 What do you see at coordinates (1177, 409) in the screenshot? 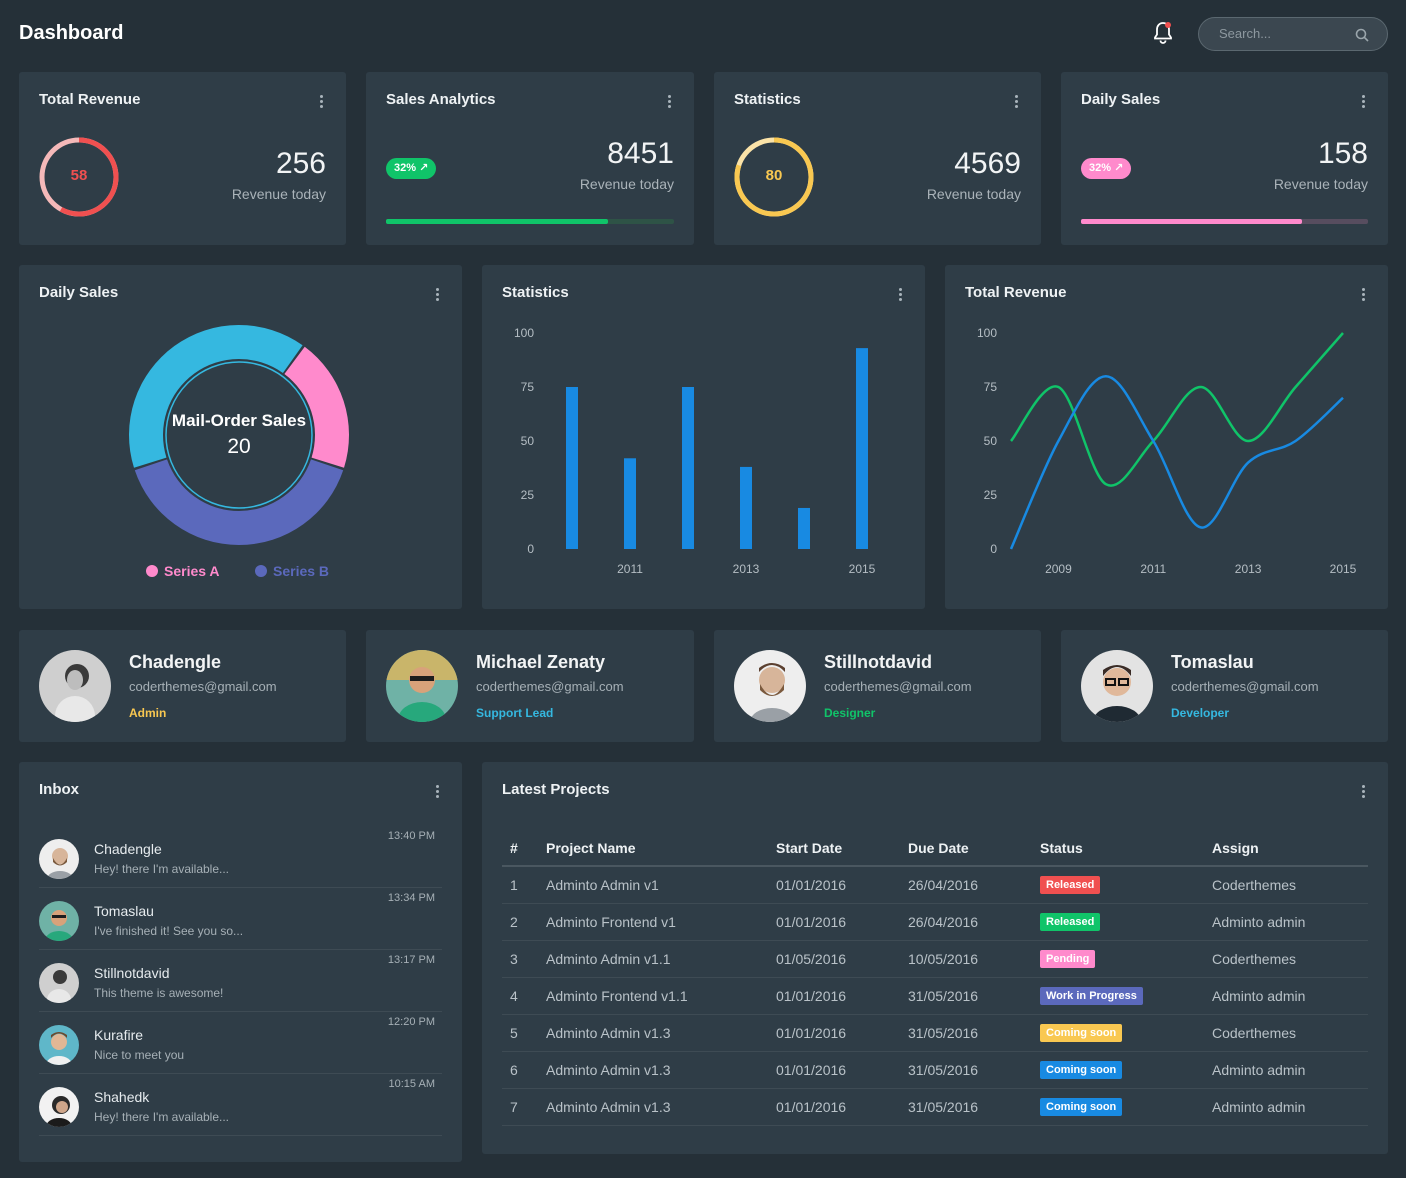
I see `series-line` at bounding box center [1177, 409].